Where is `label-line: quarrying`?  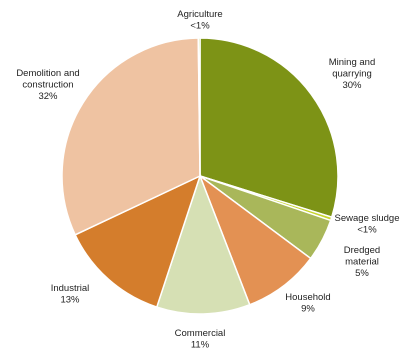
label-line: quarrying is located at coordinates (352, 74).